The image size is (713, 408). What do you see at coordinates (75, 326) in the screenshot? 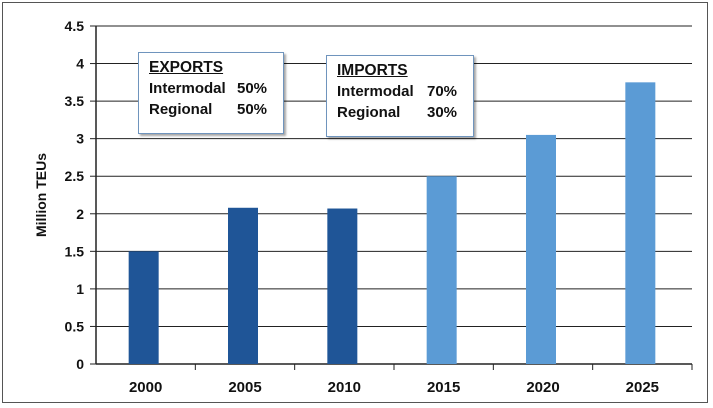
I see `y-tick-label: 0.5` at bounding box center [75, 326].